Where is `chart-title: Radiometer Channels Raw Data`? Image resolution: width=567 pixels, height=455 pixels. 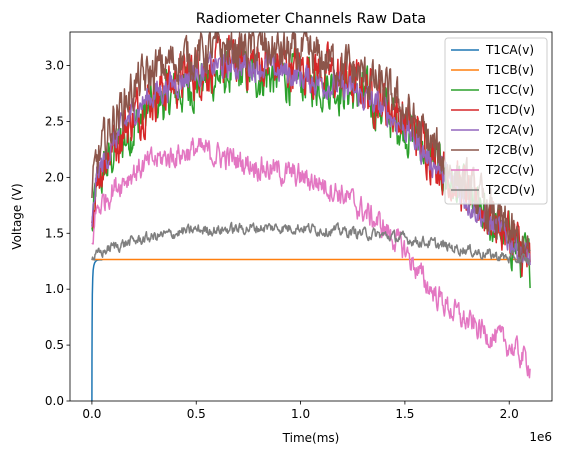 chart-title: Radiometer Channels Raw Data is located at coordinates (311, 19).